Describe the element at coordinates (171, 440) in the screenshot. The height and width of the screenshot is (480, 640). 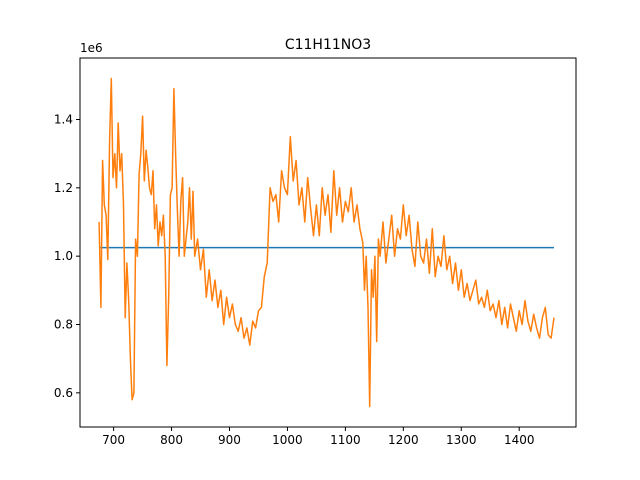
I see `x-tick-label: 800` at that location.